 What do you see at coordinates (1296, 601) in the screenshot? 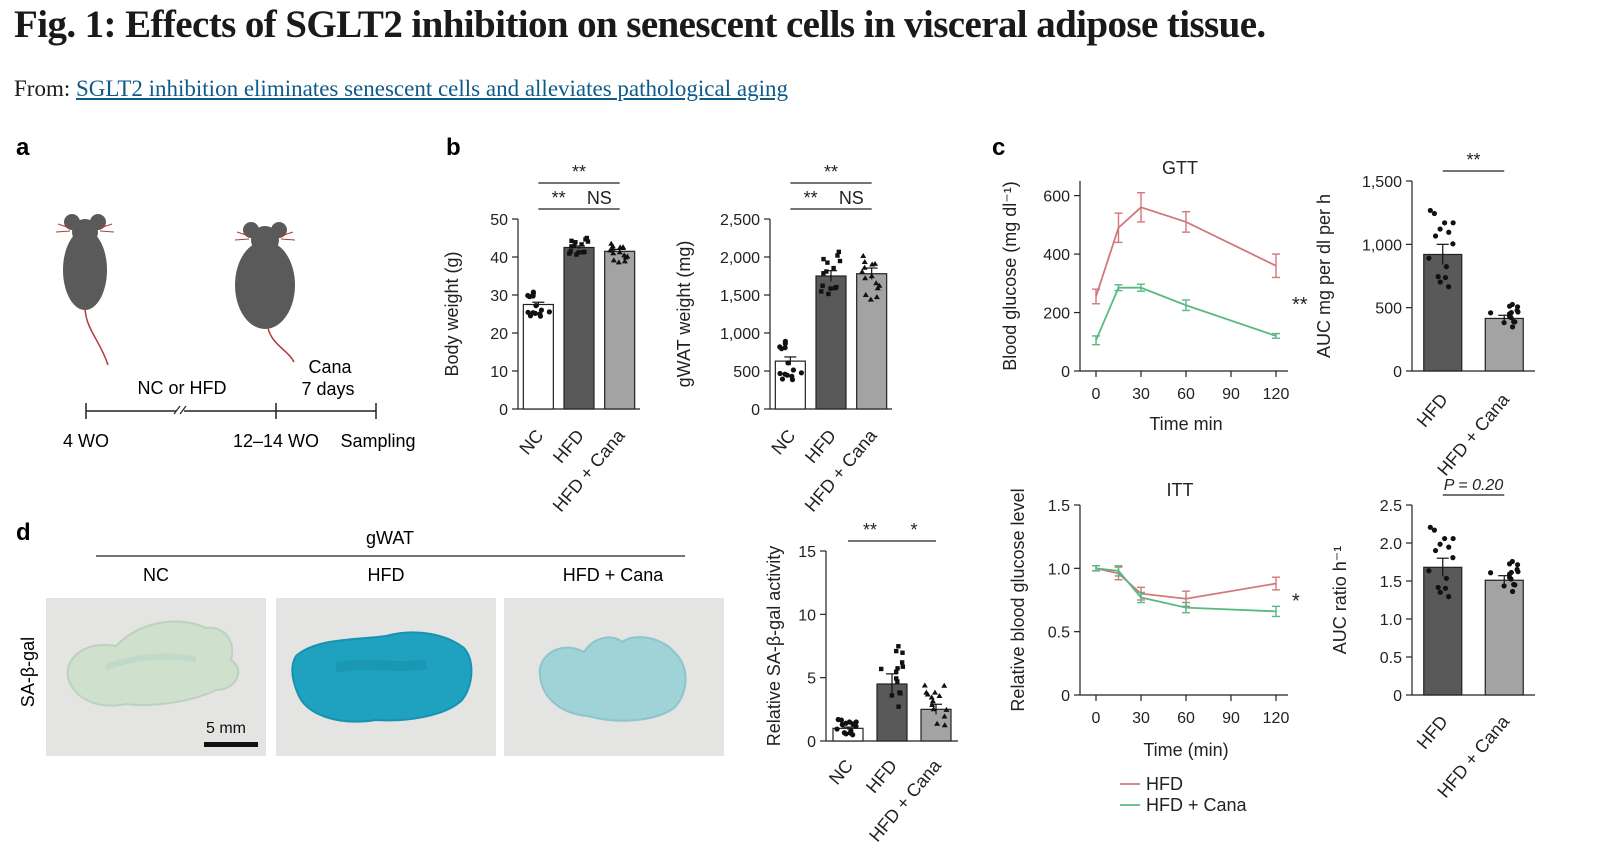
I see `c-itt-sig-annotation: *` at bounding box center [1296, 601].